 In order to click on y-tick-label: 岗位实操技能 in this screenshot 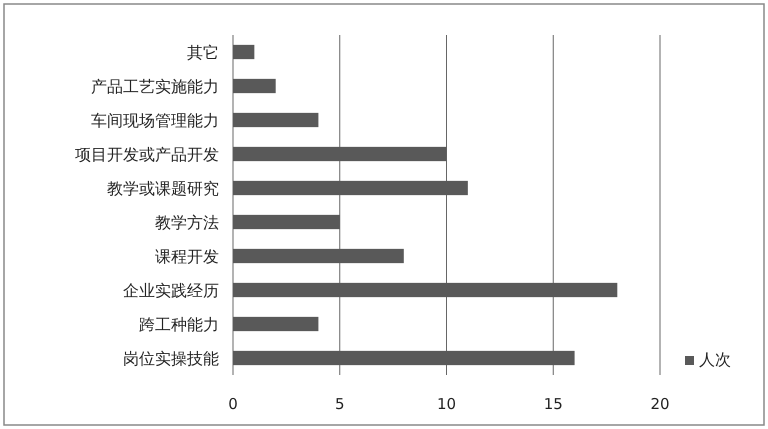, I will do `click(171, 358)`.